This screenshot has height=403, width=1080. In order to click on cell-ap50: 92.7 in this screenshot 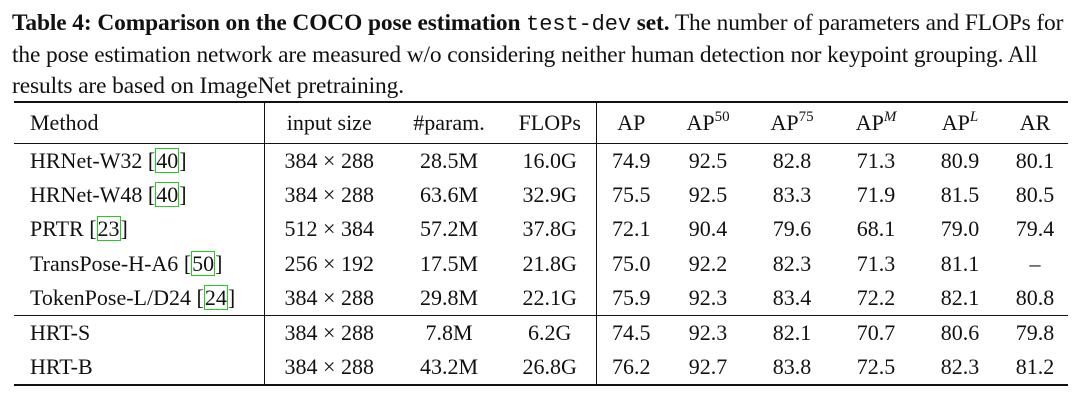, I will do `click(708, 368)`.